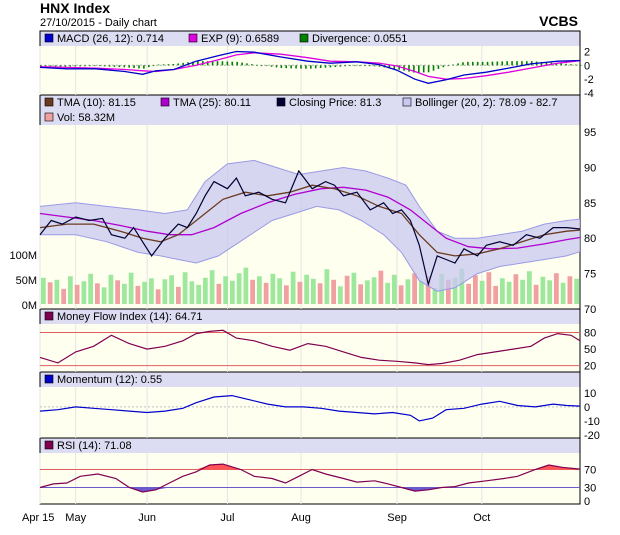 This screenshot has height=535, width=620. Describe the element at coordinates (589, 94) in the screenshot. I see `y-tick-label: -4` at that location.